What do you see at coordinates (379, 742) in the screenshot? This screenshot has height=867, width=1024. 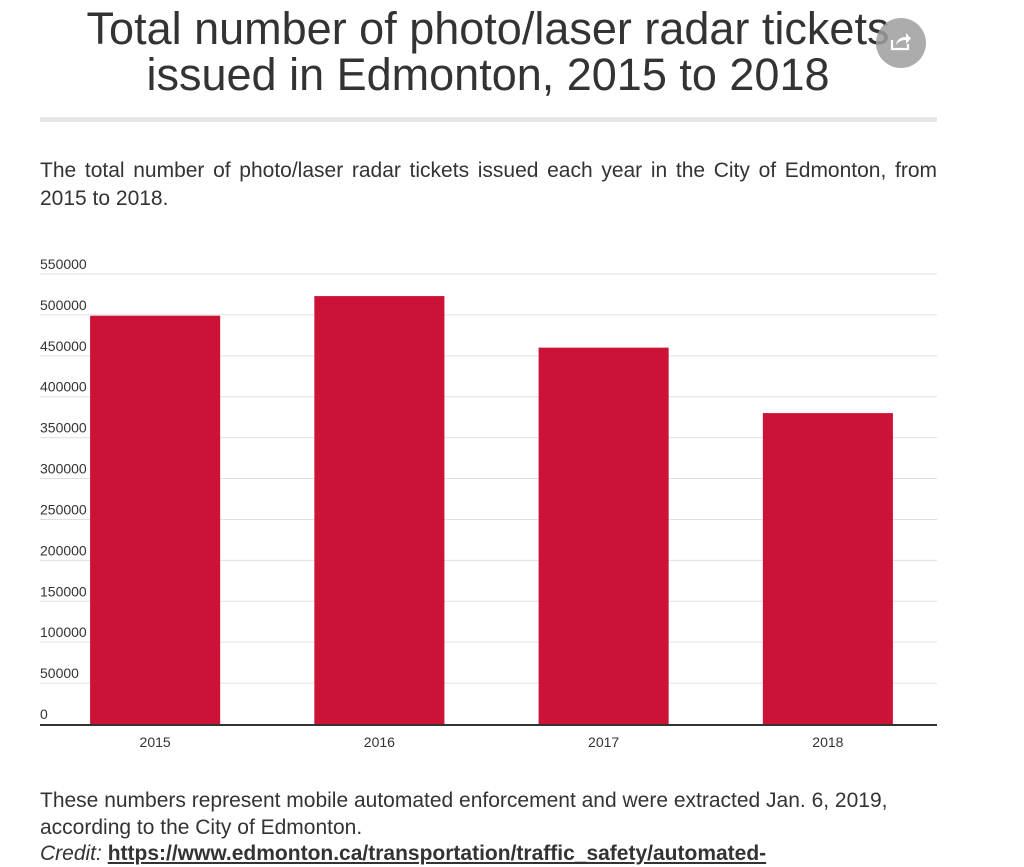 I see `x-tick-label: 2016` at bounding box center [379, 742].